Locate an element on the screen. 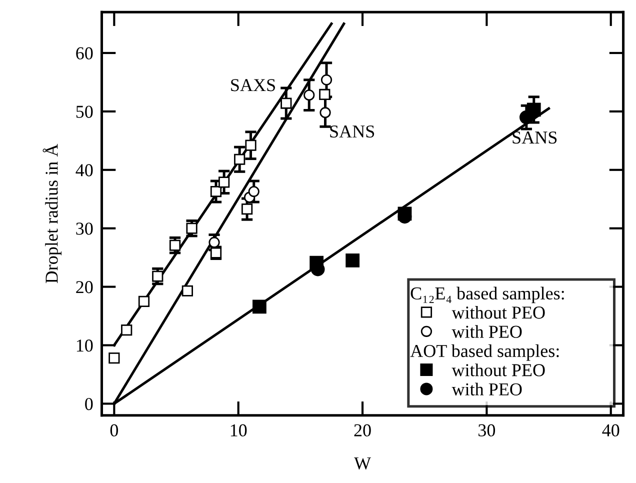  x-tick-label: 30 is located at coordinates (487, 430).